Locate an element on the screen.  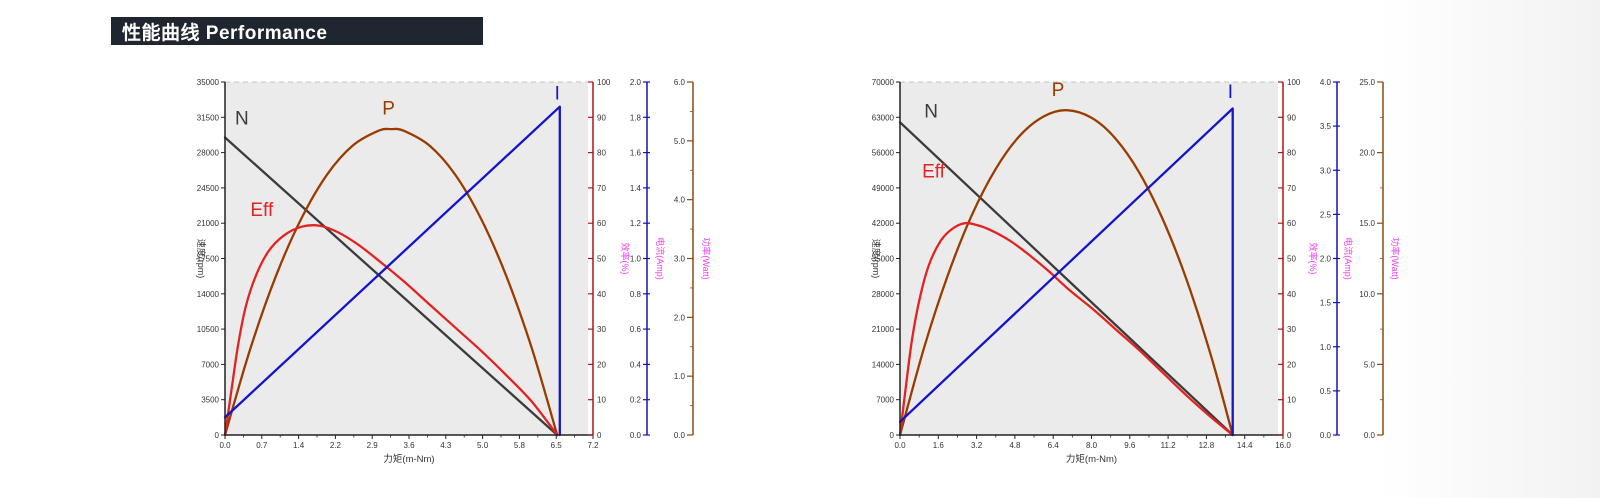
section-title-bar: 性能曲线 Performance is located at coordinates (297, 31).